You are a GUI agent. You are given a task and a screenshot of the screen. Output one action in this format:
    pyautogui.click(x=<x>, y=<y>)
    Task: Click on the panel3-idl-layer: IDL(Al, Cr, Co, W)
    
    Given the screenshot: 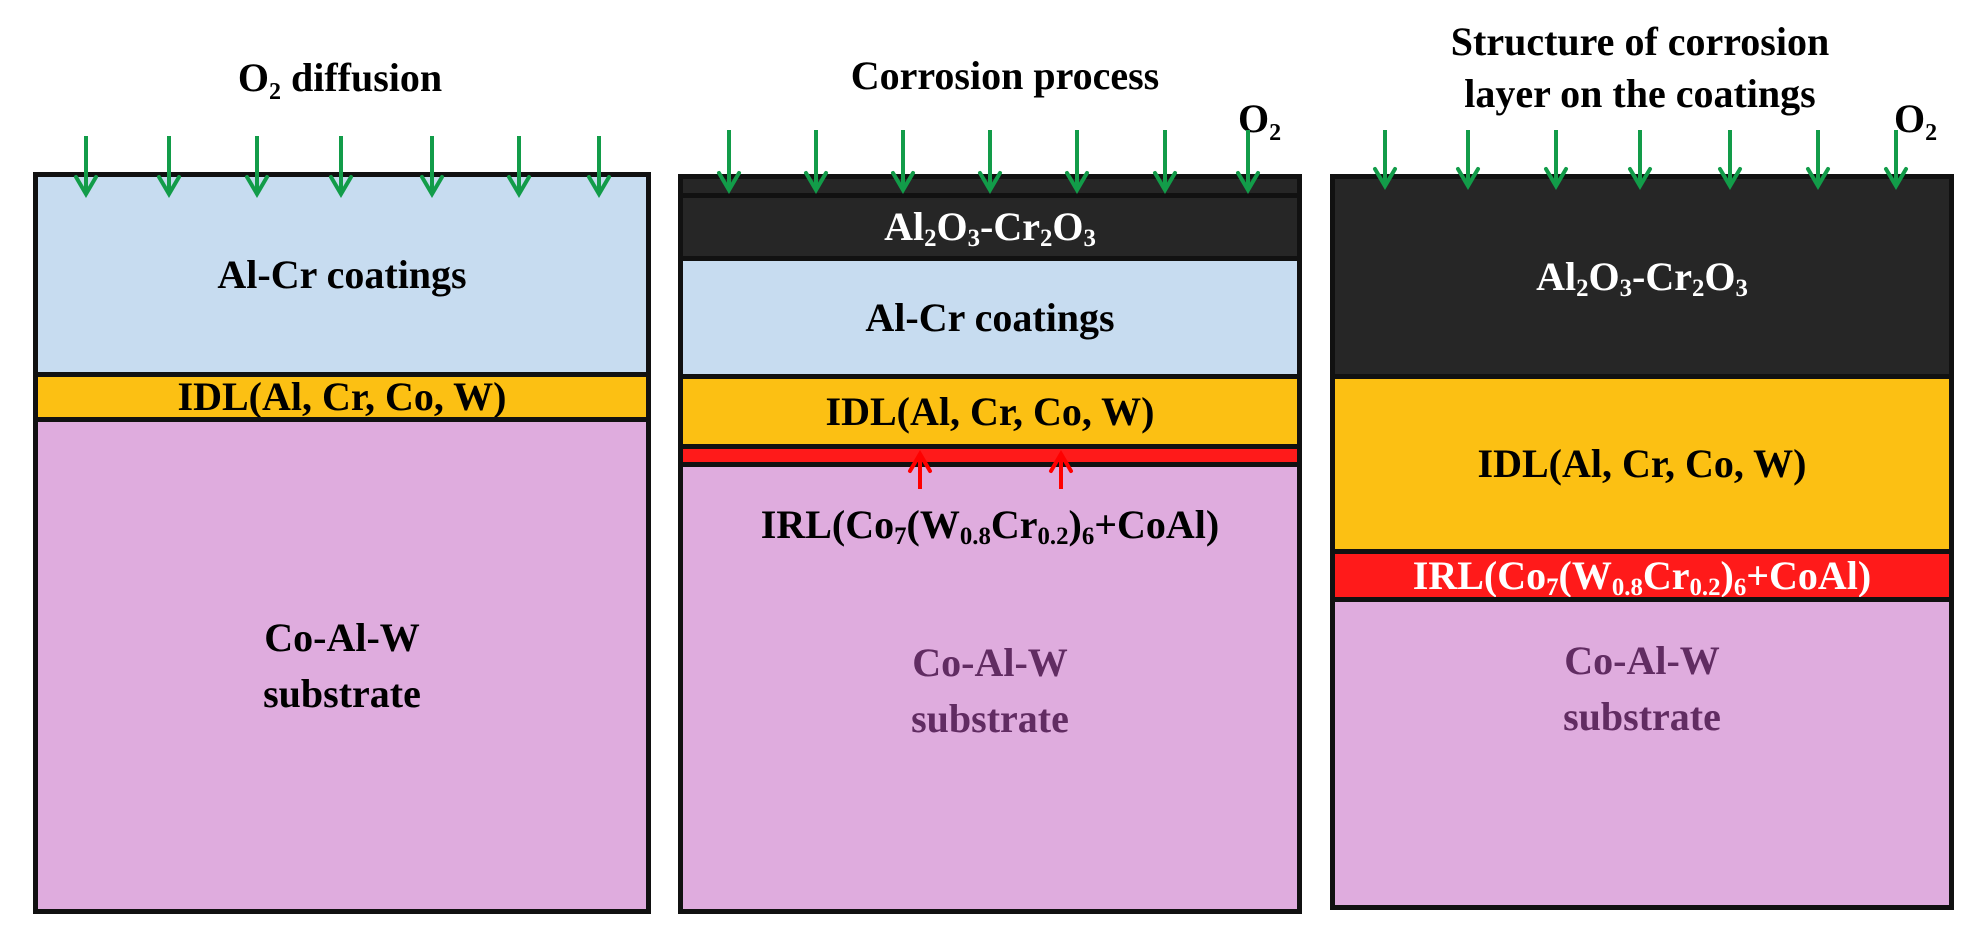 What is the action you would take?
    pyautogui.click(x=1642, y=461)
    